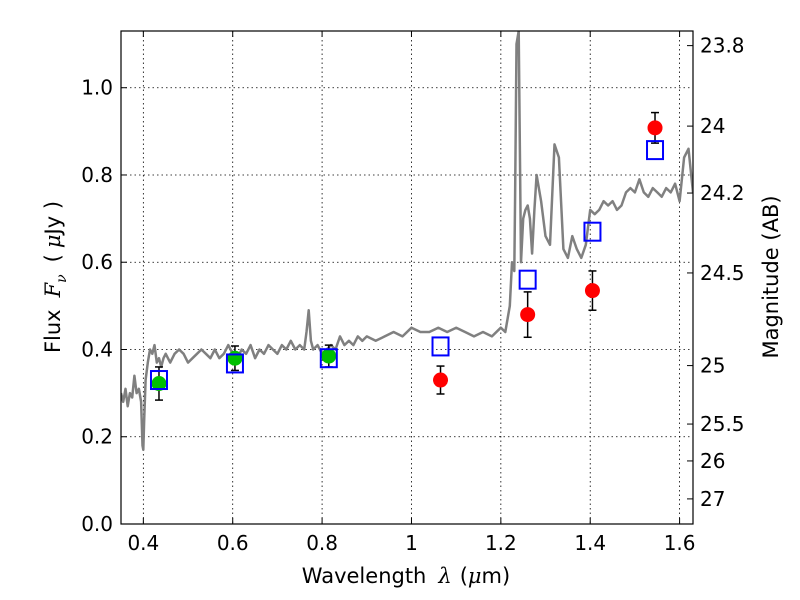 This screenshot has height=600, width=800. What do you see at coordinates (97, 524) in the screenshot?
I see `y-tick-label: 0.0` at bounding box center [97, 524].